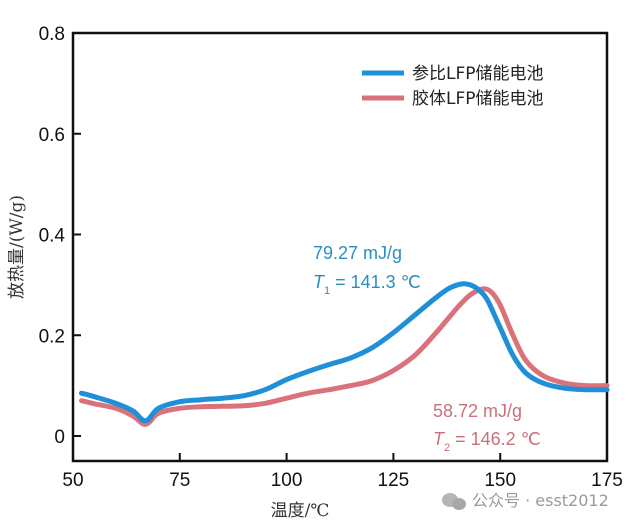 This screenshot has width=629, height=526. I want to click on watermark: 公众号 · esst2012, so click(525, 500).